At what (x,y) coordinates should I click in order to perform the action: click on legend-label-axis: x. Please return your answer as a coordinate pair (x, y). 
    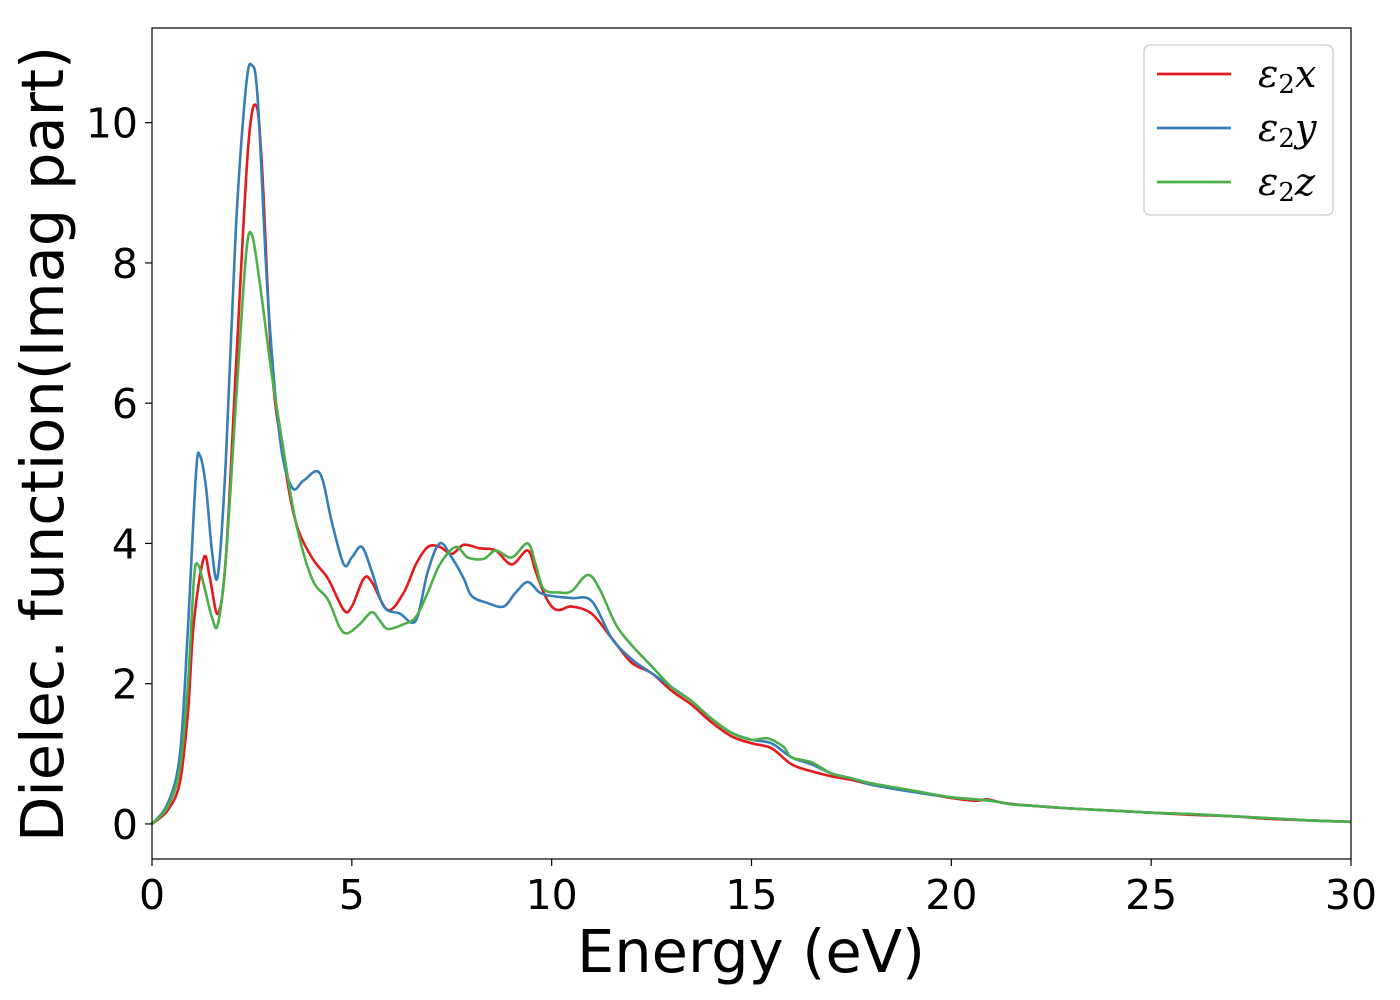
    Looking at the image, I should click on (1305, 74).